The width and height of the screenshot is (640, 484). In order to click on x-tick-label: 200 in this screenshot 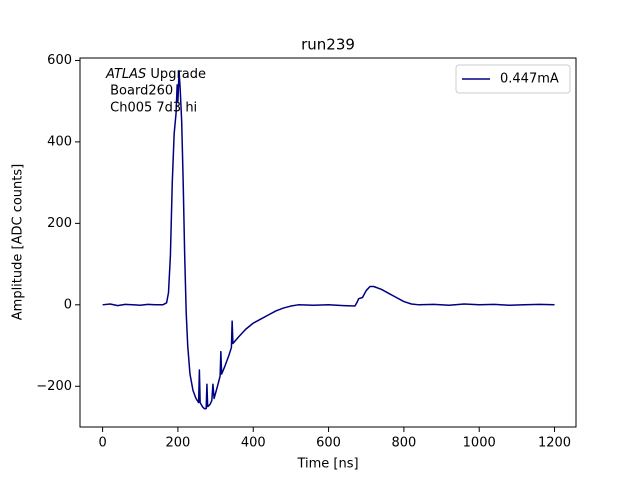, I will do `click(178, 443)`.